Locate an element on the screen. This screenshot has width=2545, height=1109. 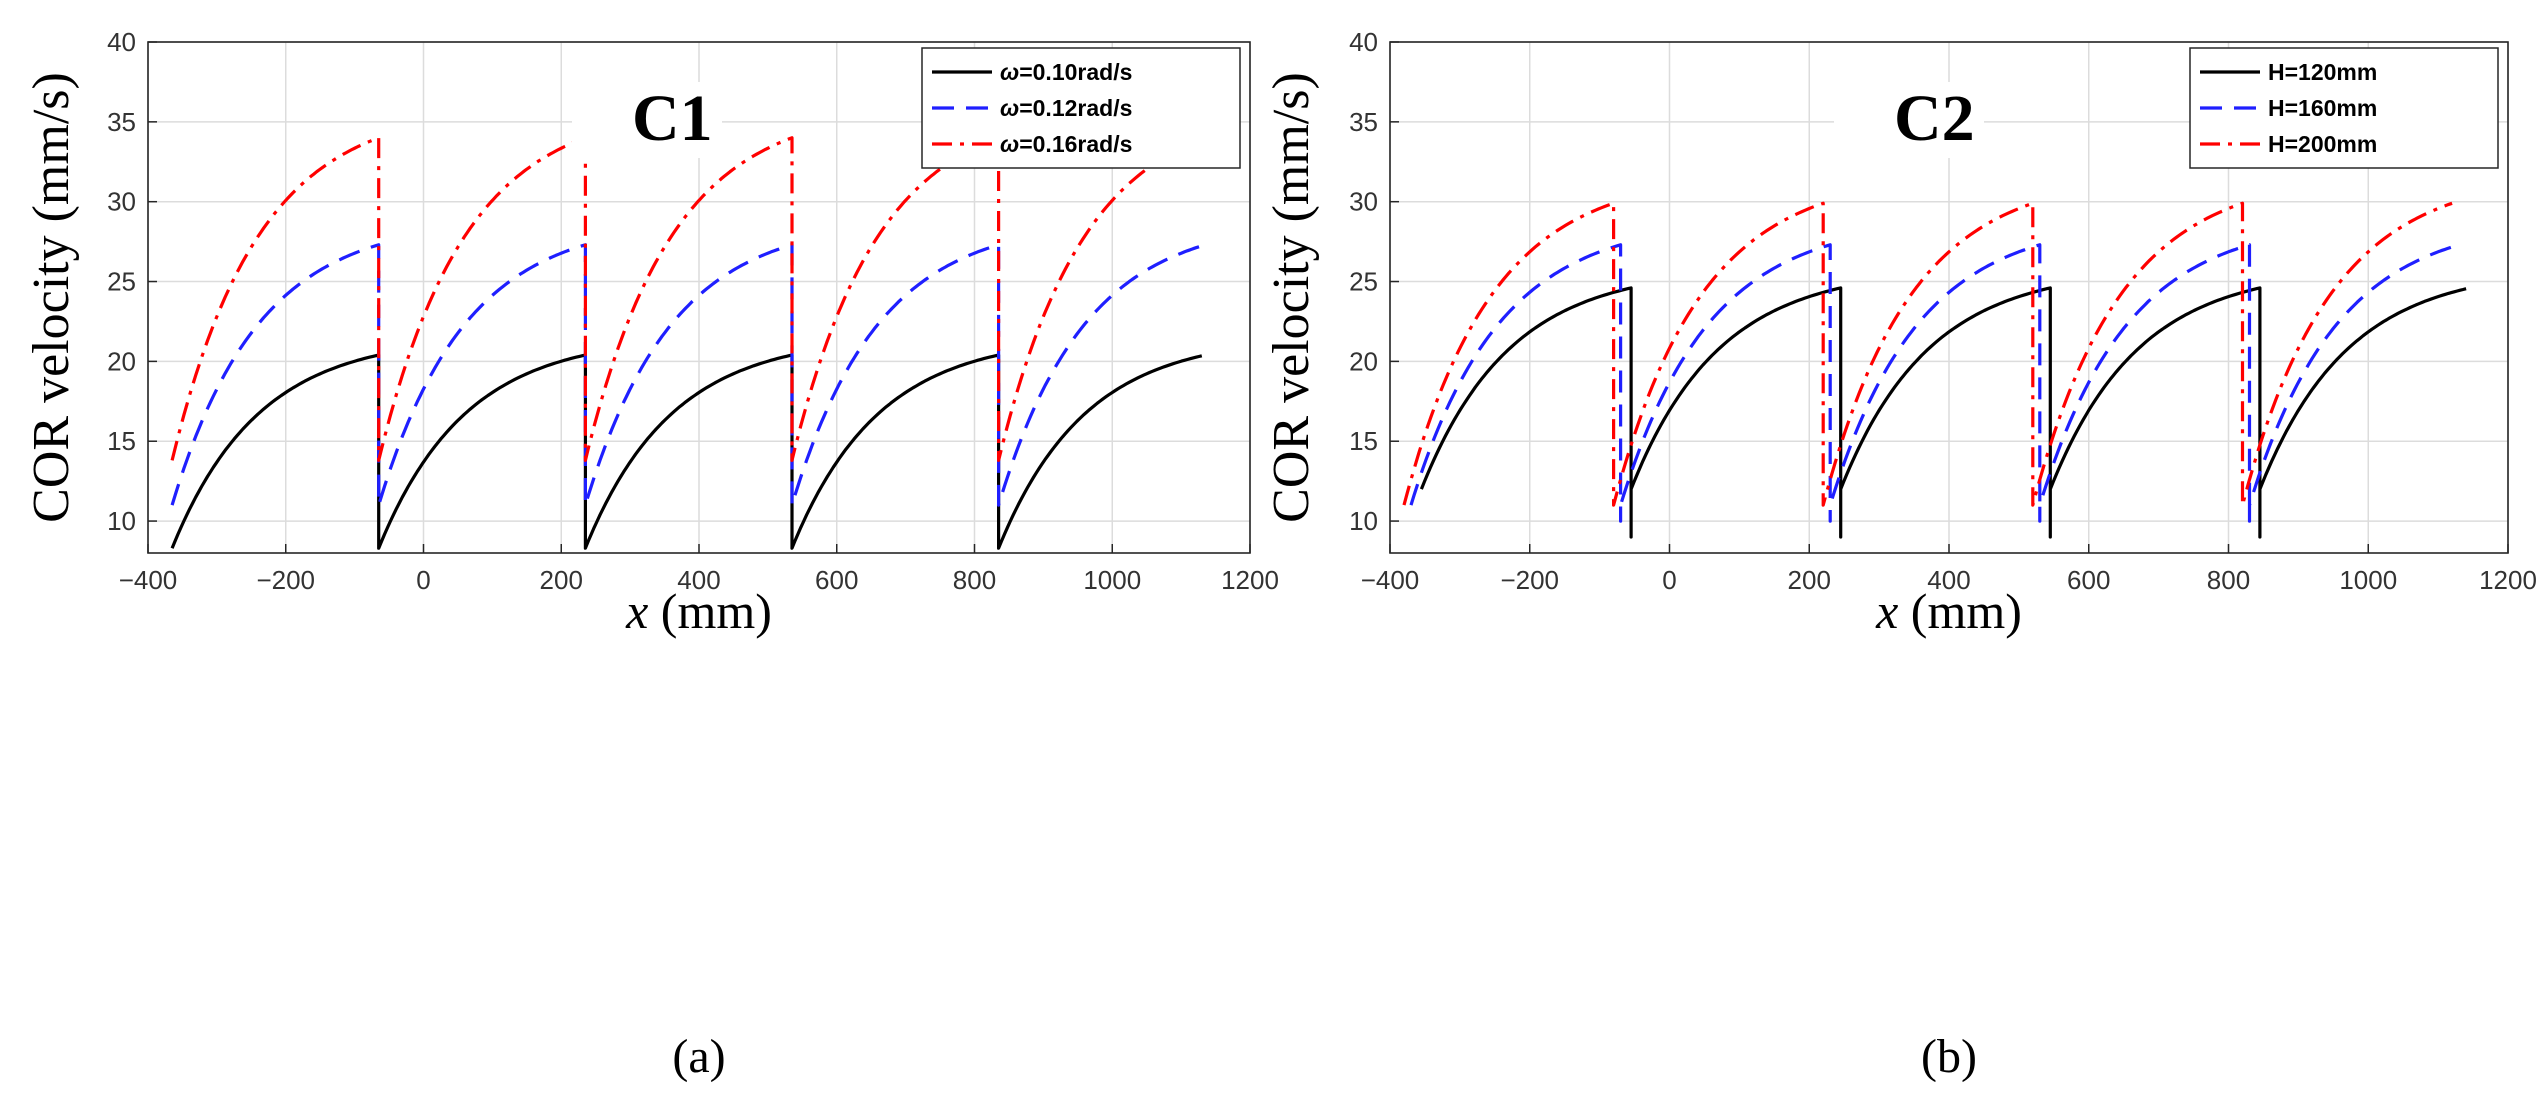
legend: H=120mm H=160mm H=200mm is located at coordinates (2344, 108).